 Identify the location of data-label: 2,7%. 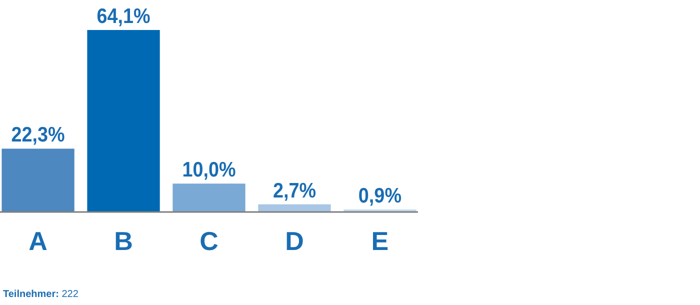
(294, 191).